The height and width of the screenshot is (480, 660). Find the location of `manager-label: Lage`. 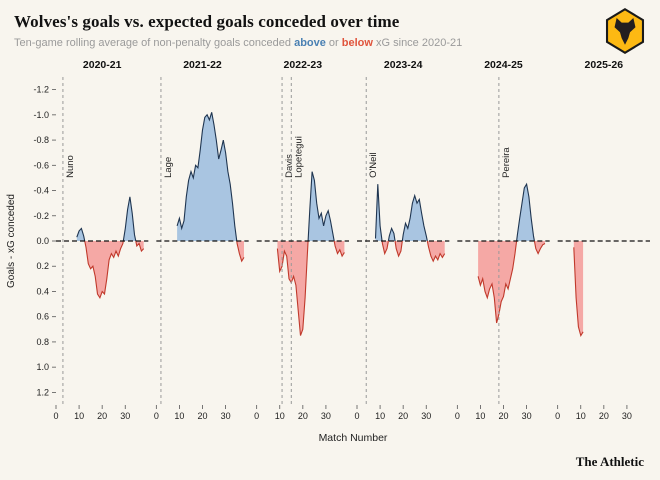

manager-label: Lage is located at coordinates (168, 167).